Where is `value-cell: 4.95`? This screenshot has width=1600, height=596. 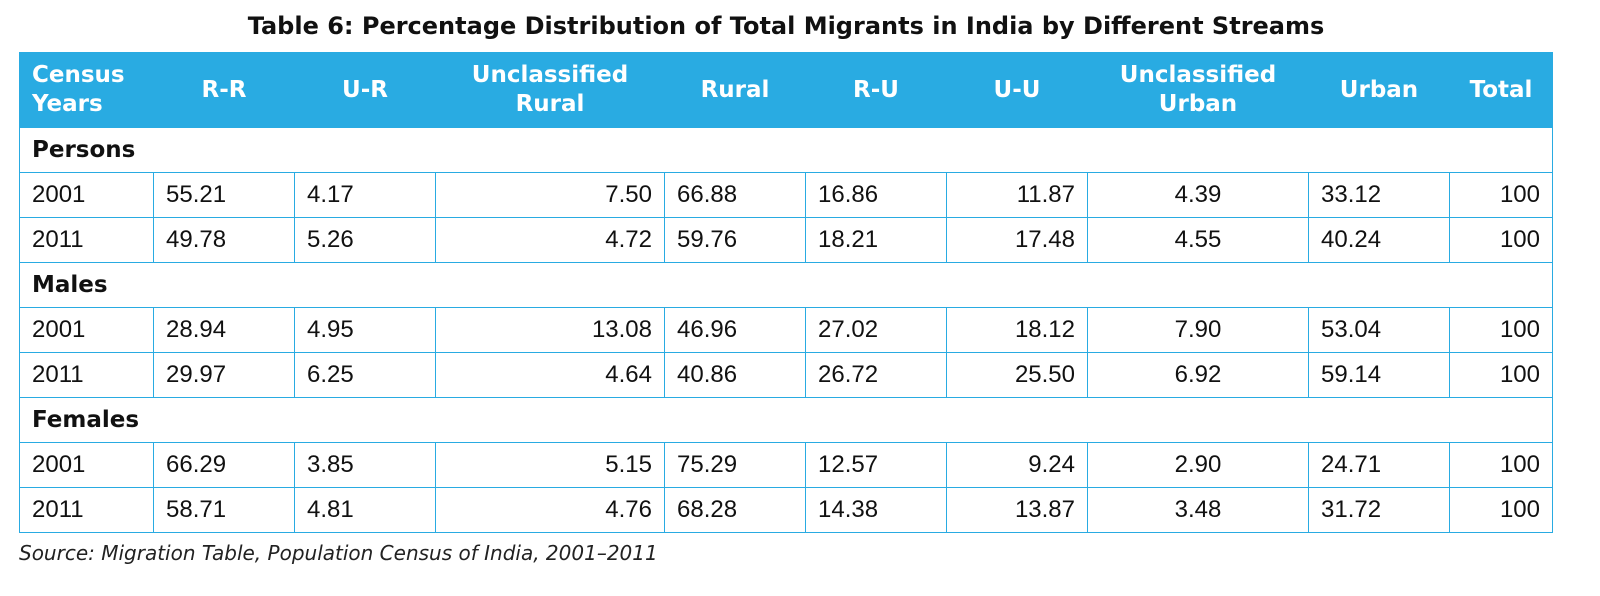
value-cell: 4.95 is located at coordinates (365, 330).